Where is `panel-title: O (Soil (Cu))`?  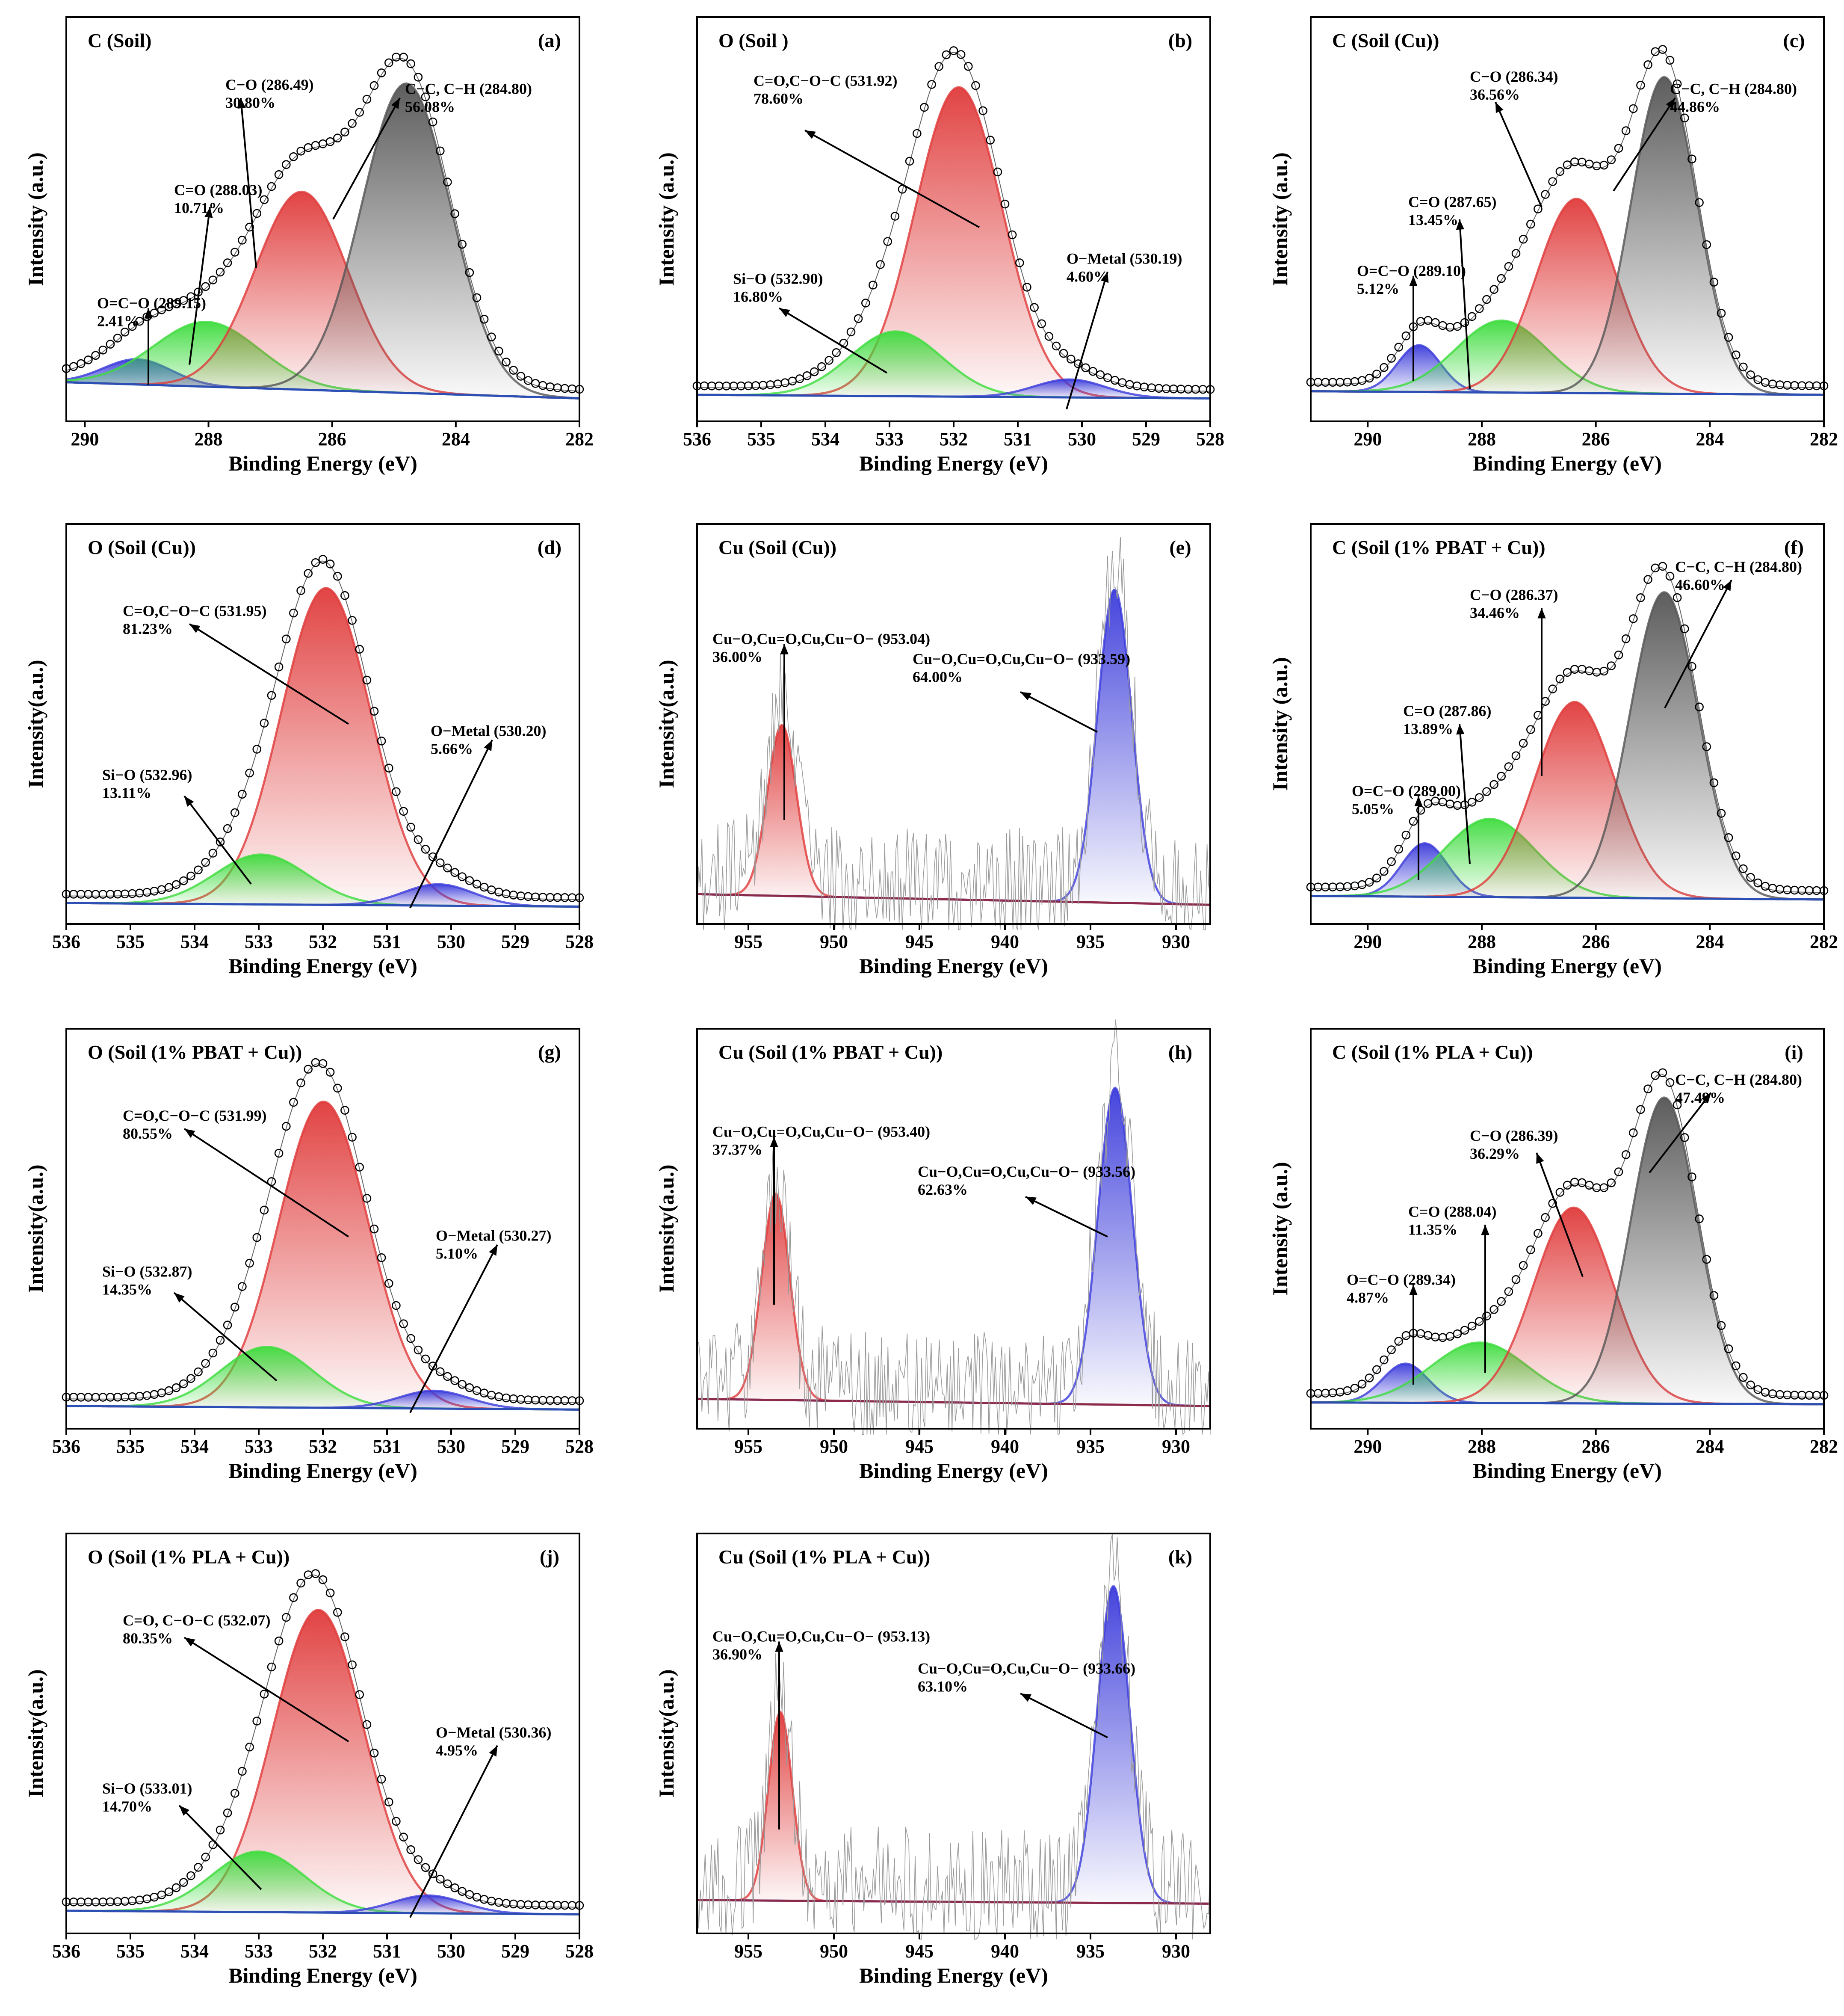
panel-title: O (Soil (Cu)) is located at coordinates (142, 547).